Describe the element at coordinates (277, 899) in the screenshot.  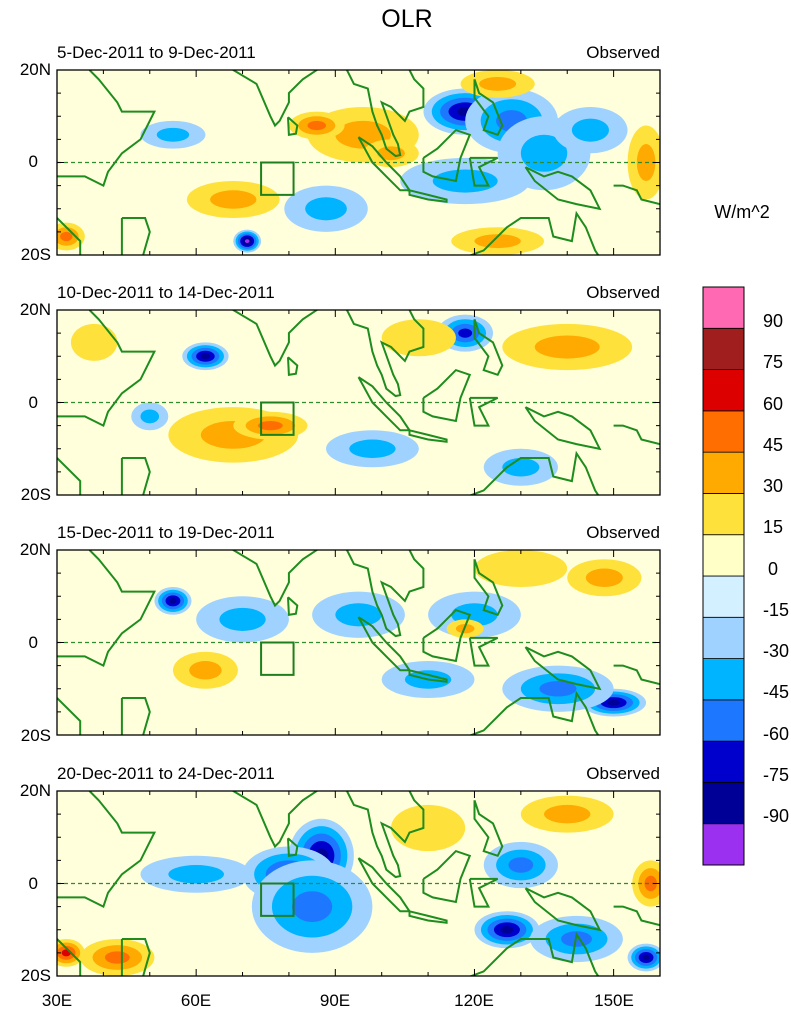
I see `panel-4-box-region` at that location.